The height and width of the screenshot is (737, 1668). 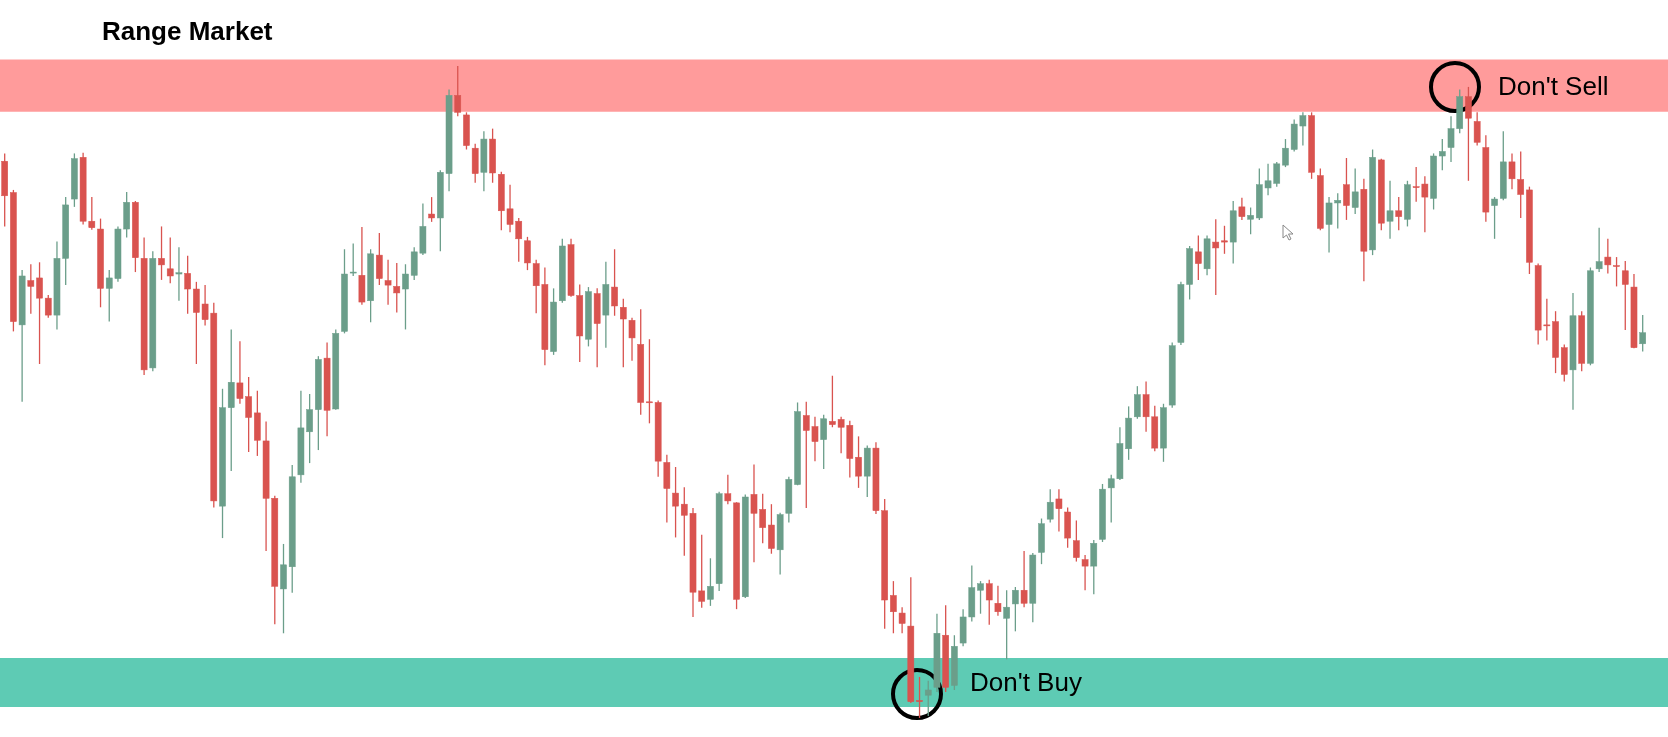 I want to click on band-label: Don't Sell, so click(x=1553, y=85).